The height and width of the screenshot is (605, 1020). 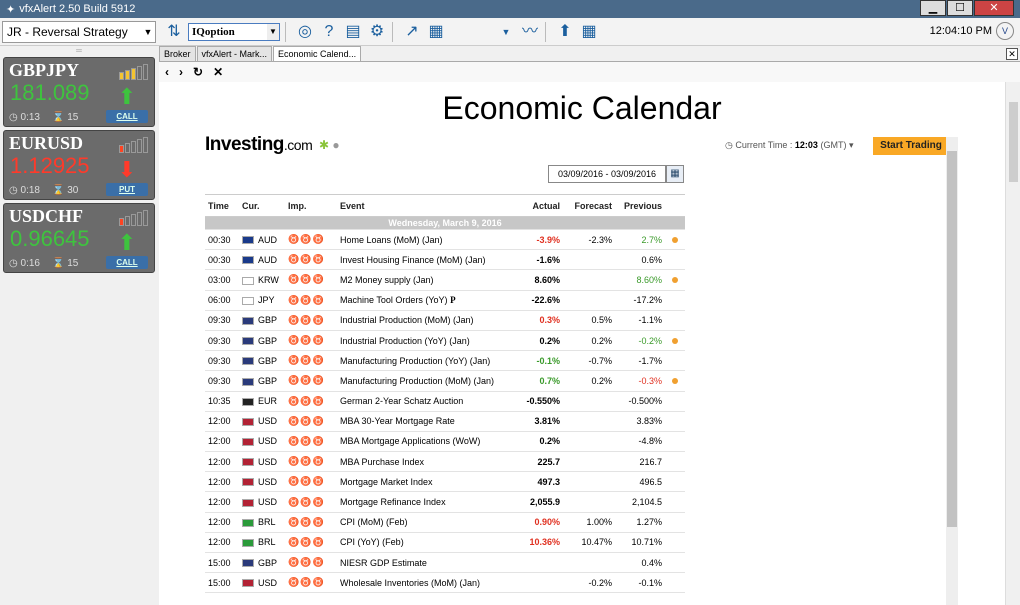 I want to click on cell-event: Machine Tool Orders (YoY) P, so click(x=430, y=300).